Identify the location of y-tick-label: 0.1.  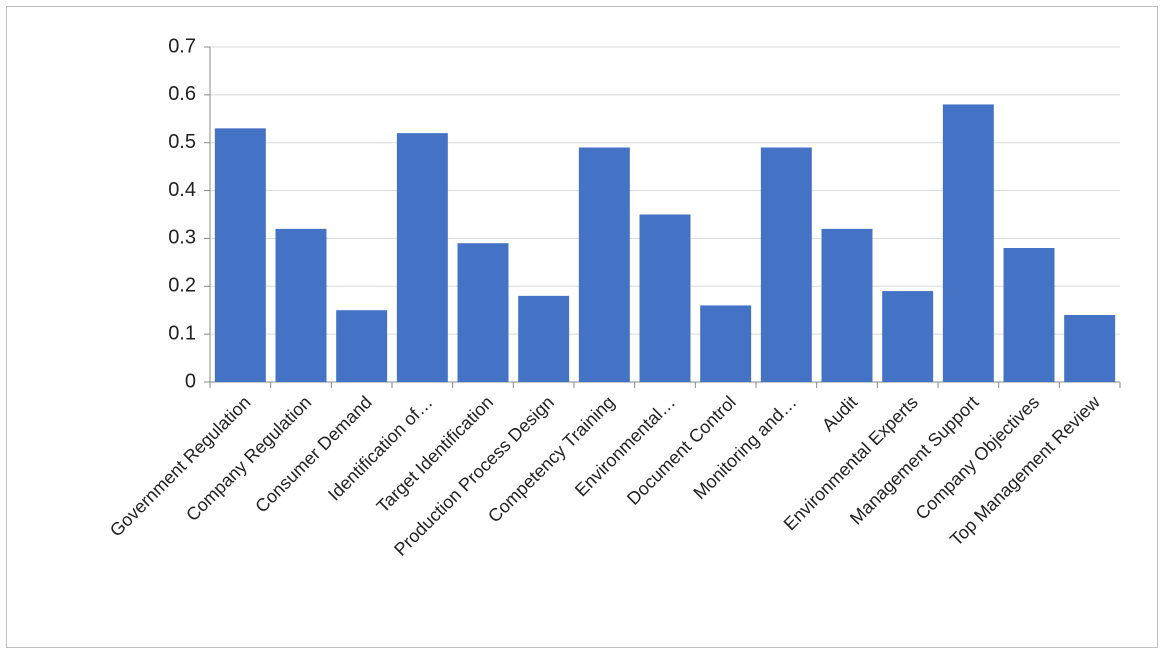
(182, 333).